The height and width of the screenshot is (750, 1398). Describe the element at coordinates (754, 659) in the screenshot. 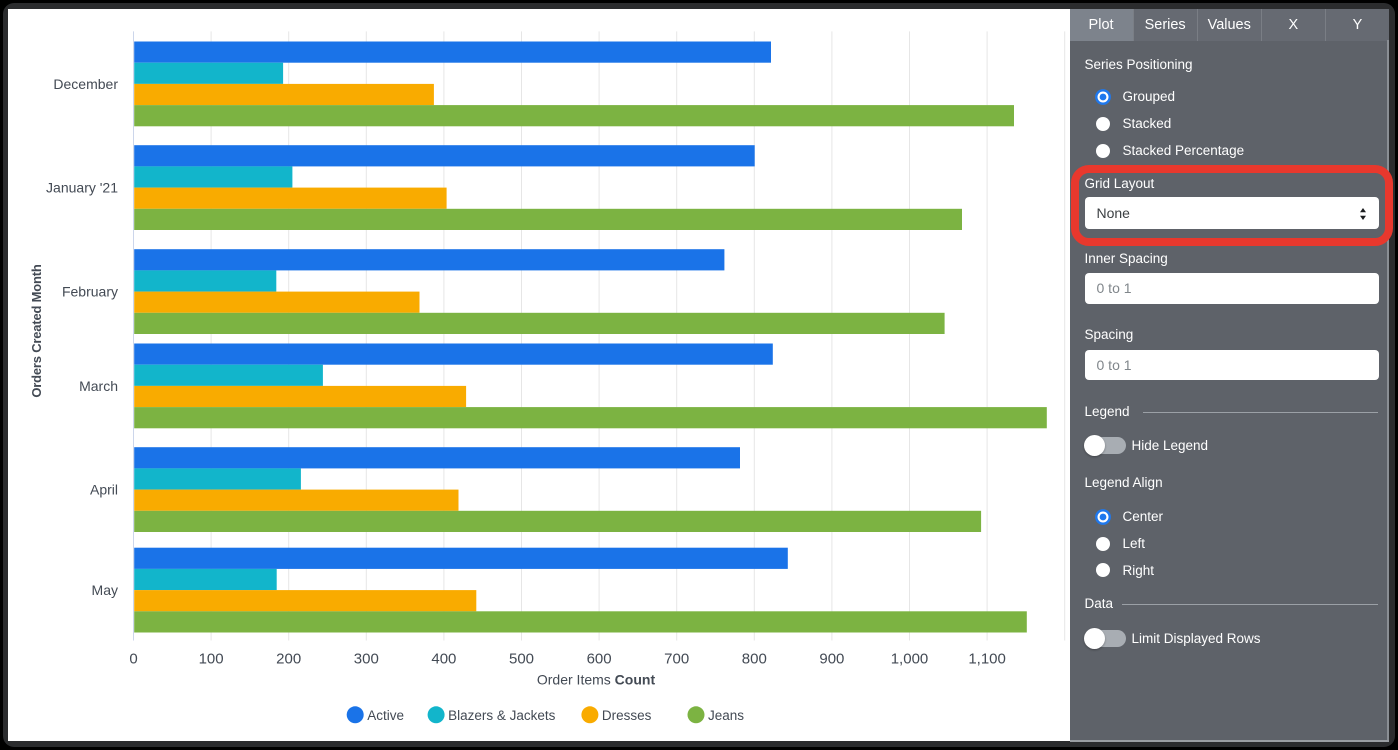

I see `svg-text: 800` at that location.